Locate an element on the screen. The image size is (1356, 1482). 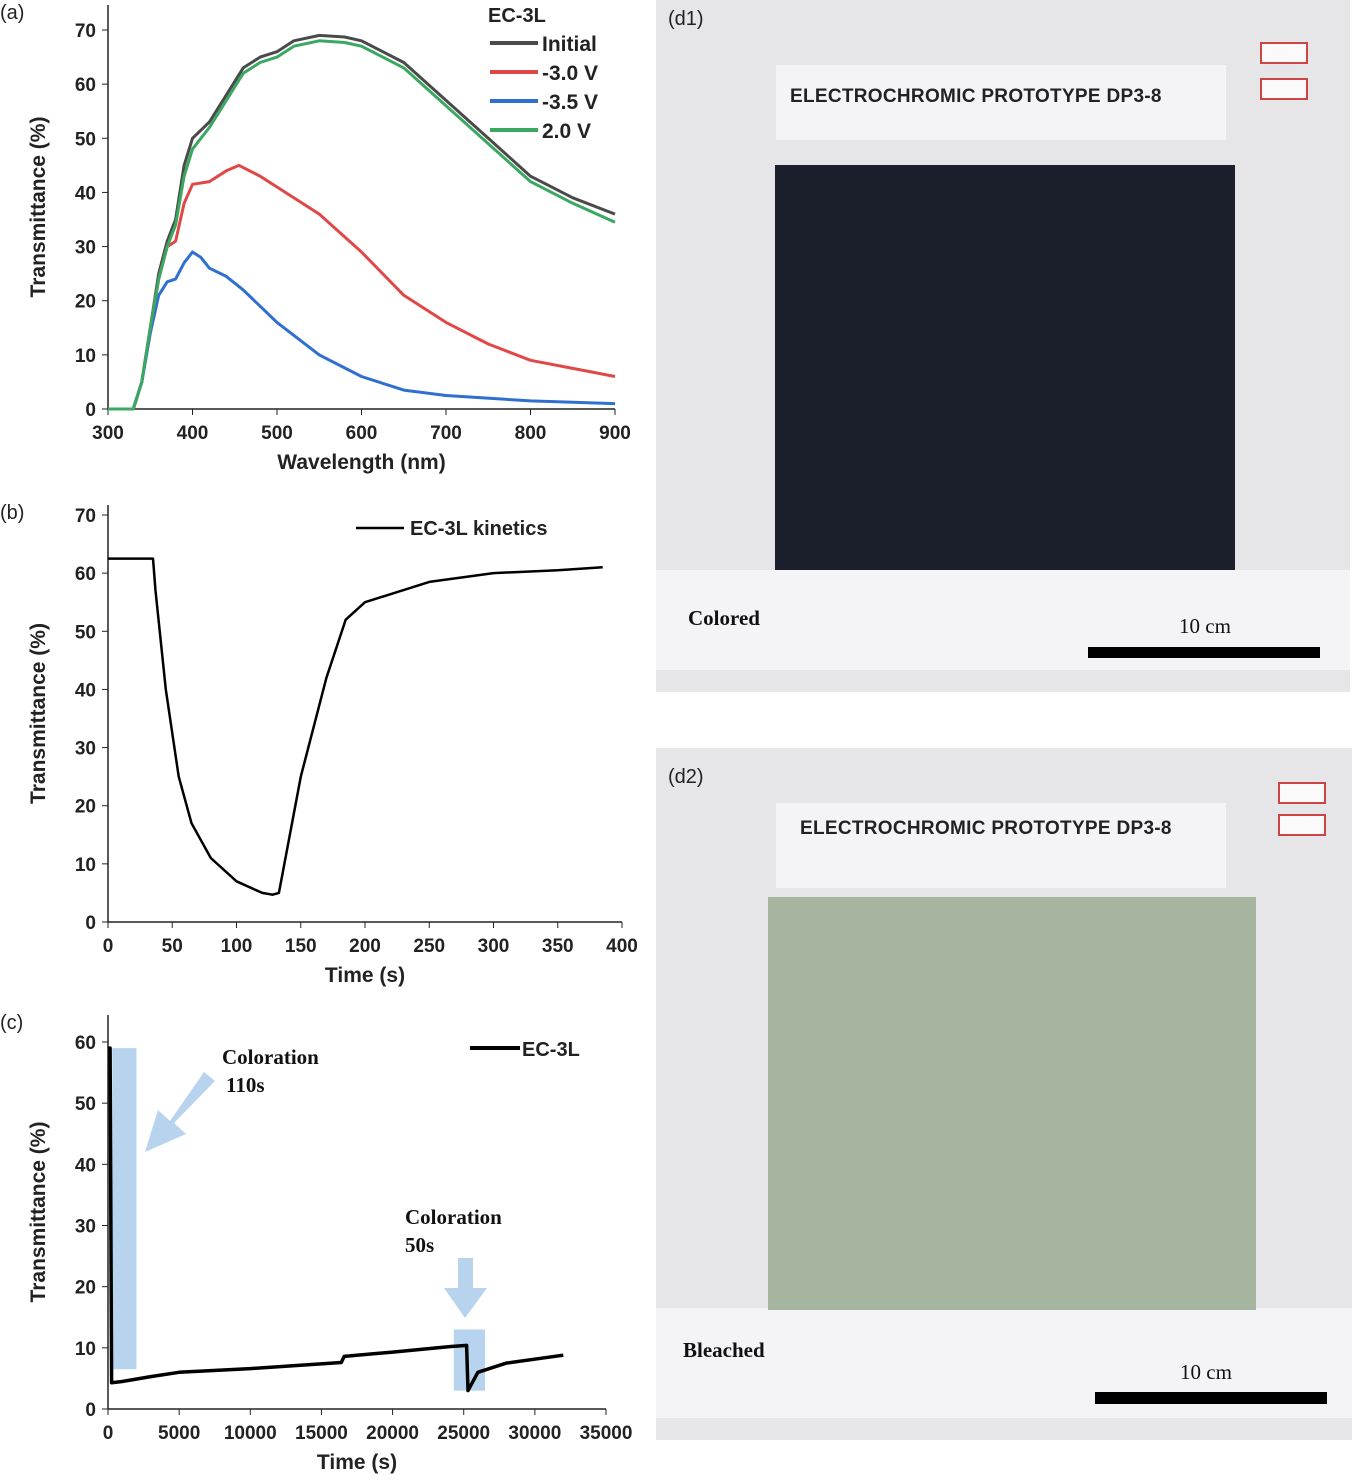
x-tick-label: 5000 is located at coordinates (179, 1433).